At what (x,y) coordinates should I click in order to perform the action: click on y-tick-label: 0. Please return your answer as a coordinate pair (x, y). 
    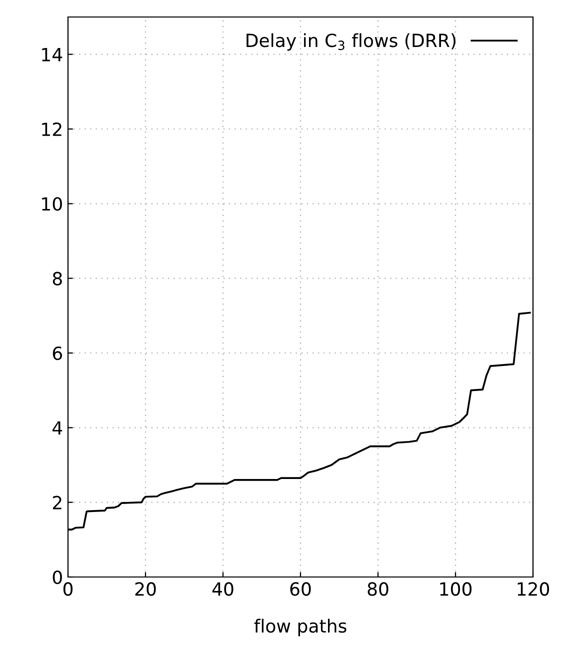
    Looking at the image, I should click on (57, 577).